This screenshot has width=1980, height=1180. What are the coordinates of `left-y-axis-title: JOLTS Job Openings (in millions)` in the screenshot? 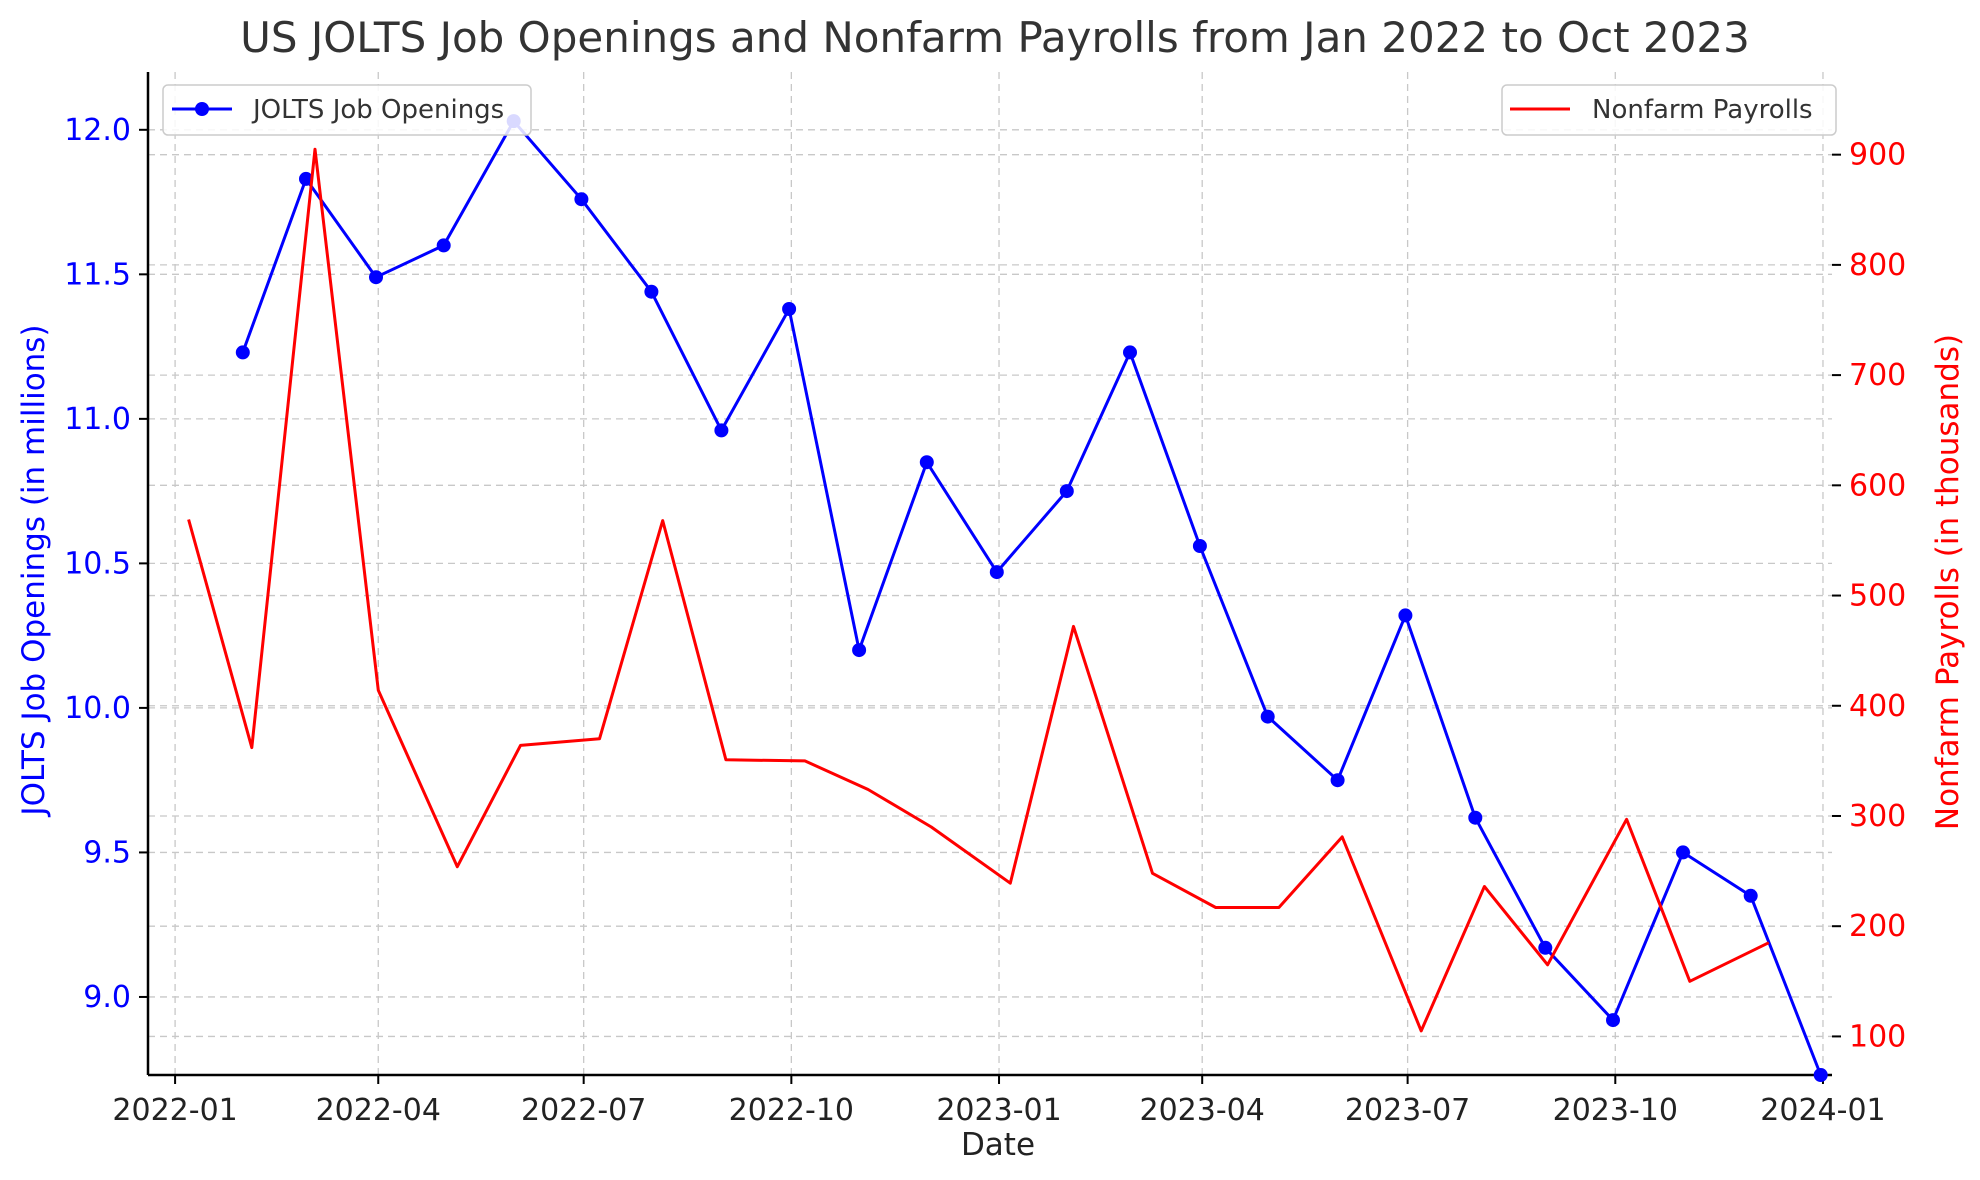 It's located at (34, 570).